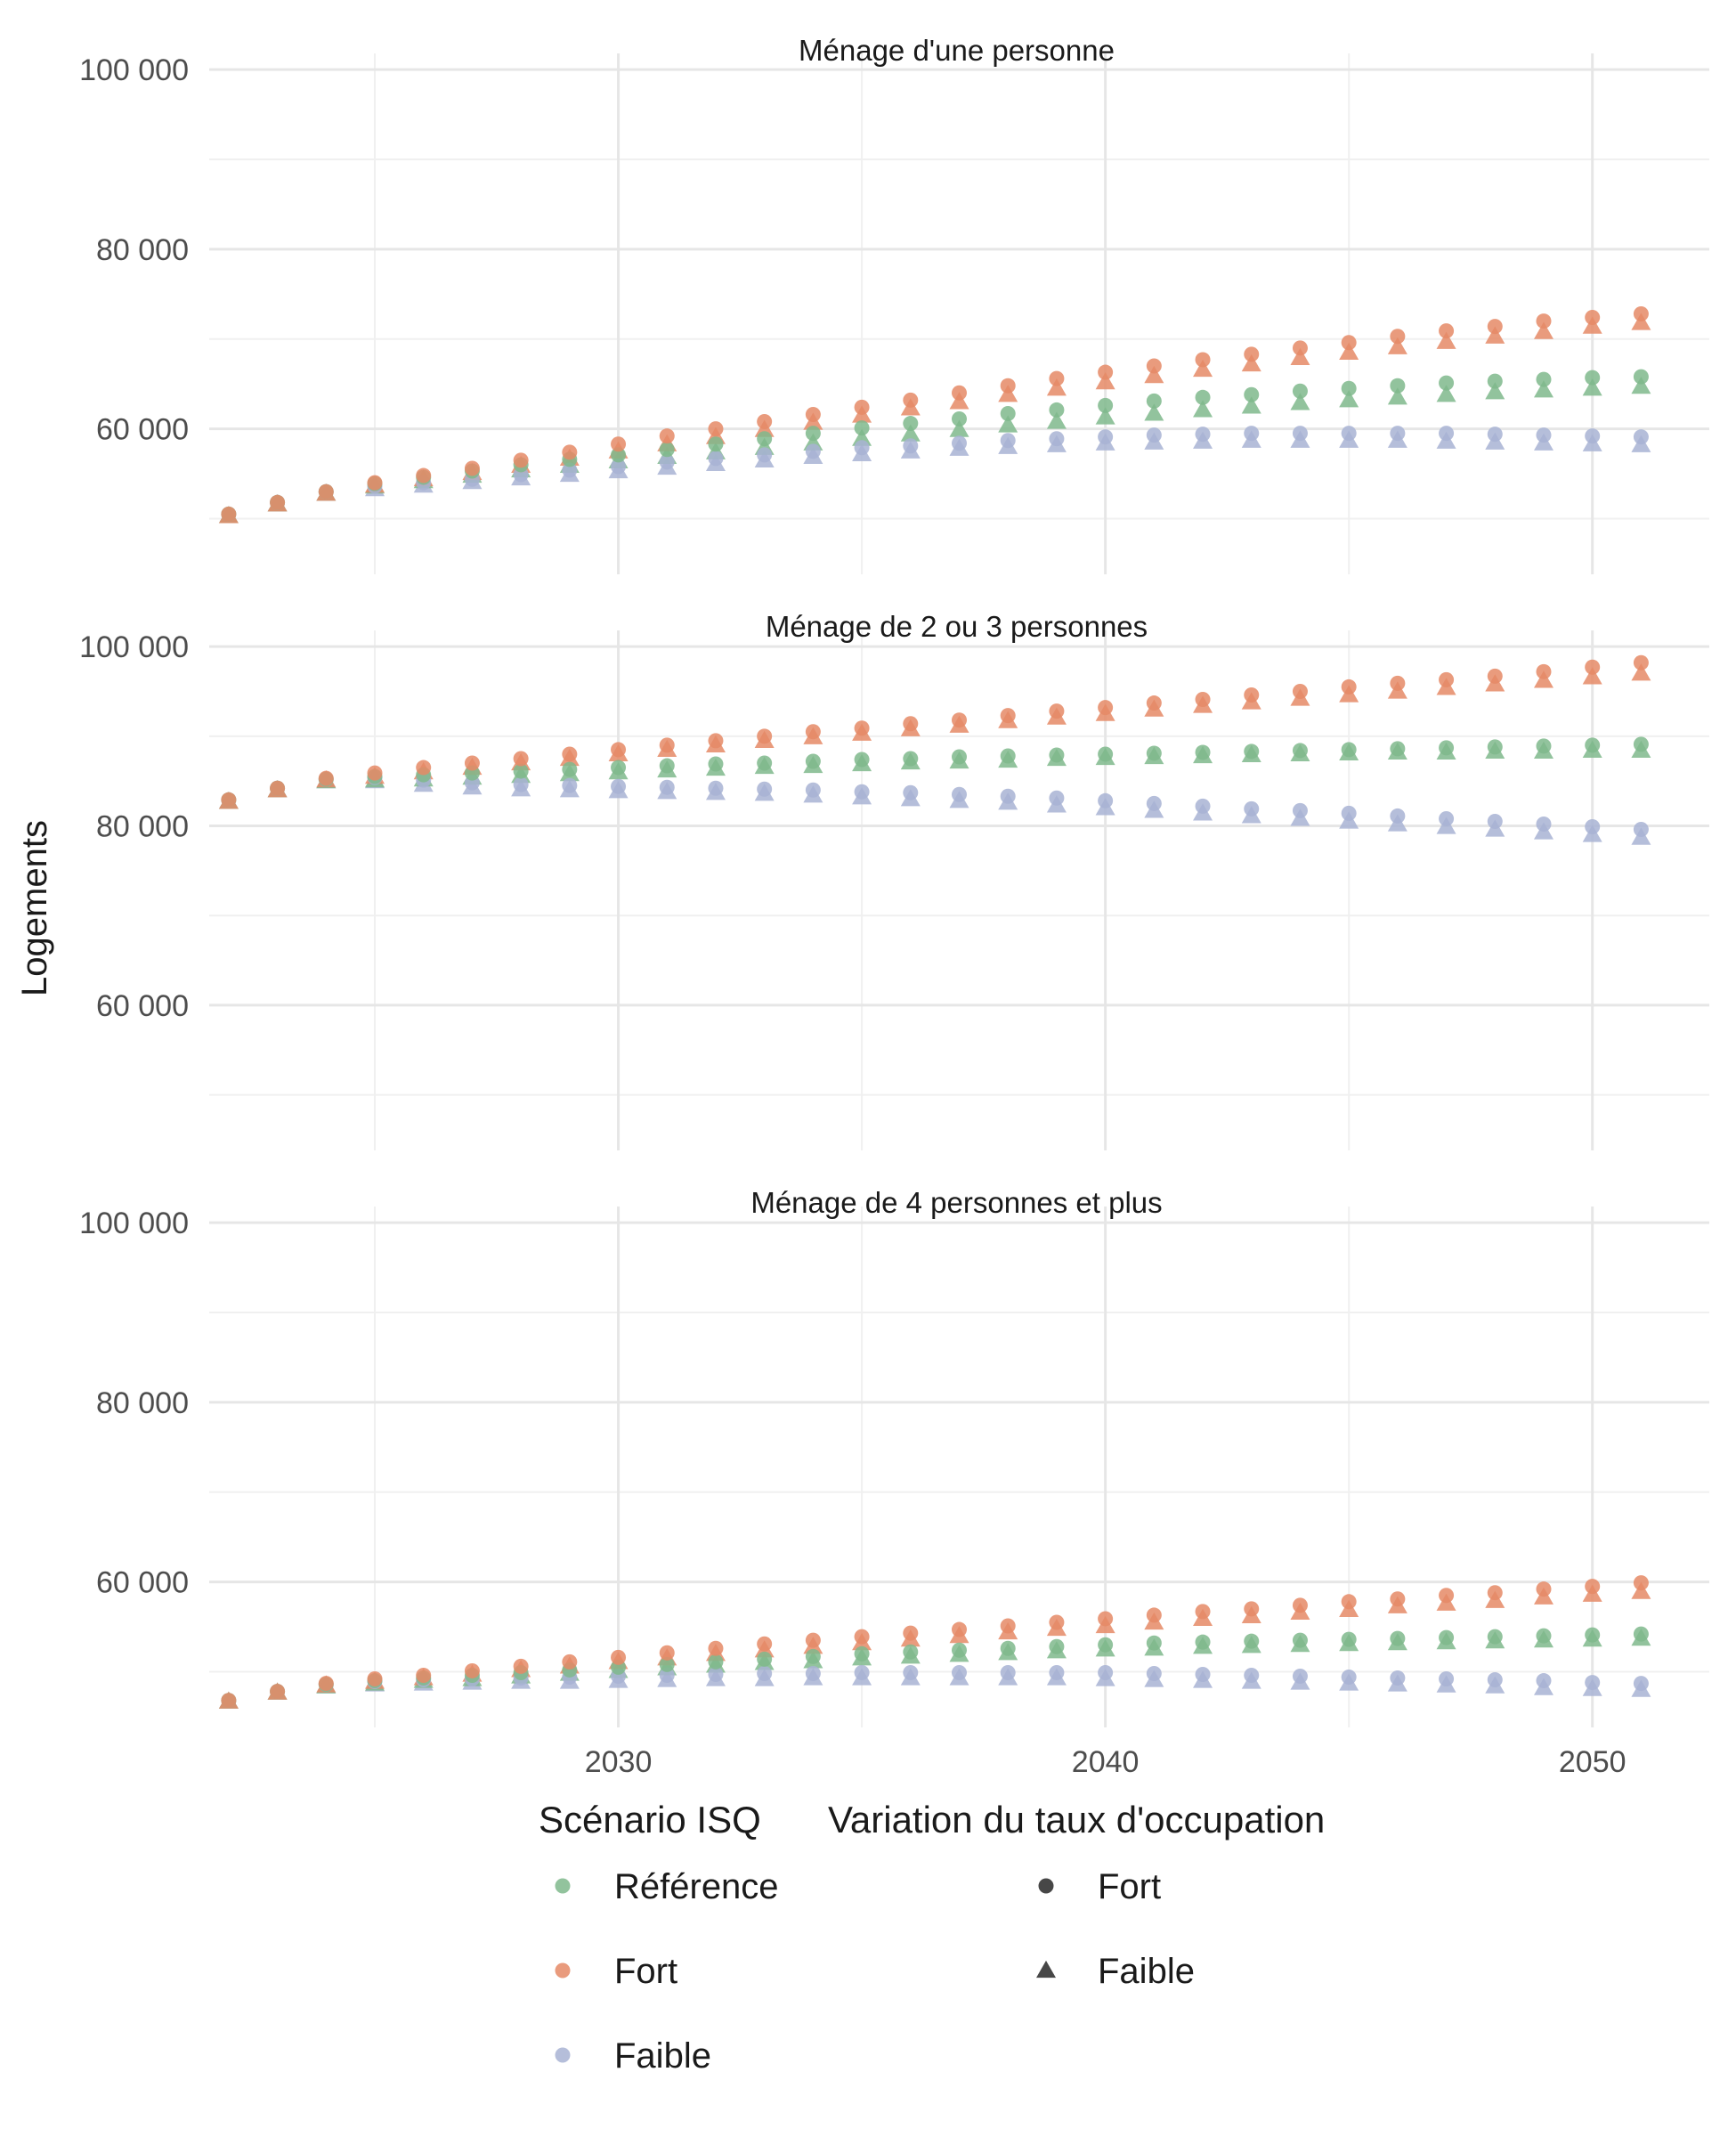  What do you see at coordinates (1076, 1819) in the screenshot?
I see `legend-shape-title: Variation du taux d'occupation` at bounding box center [1076, 1819].